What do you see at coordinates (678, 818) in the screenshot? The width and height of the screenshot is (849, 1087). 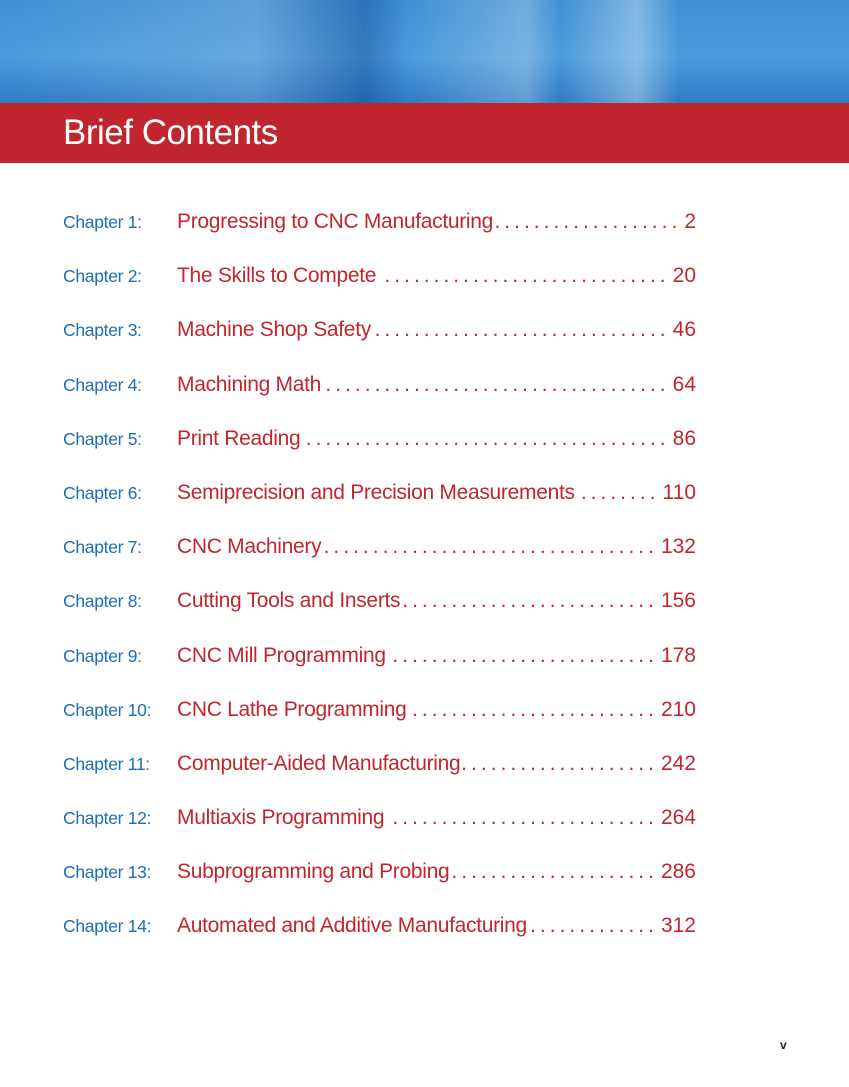 I see `page-number: 264` at bounding box center [678, 818].